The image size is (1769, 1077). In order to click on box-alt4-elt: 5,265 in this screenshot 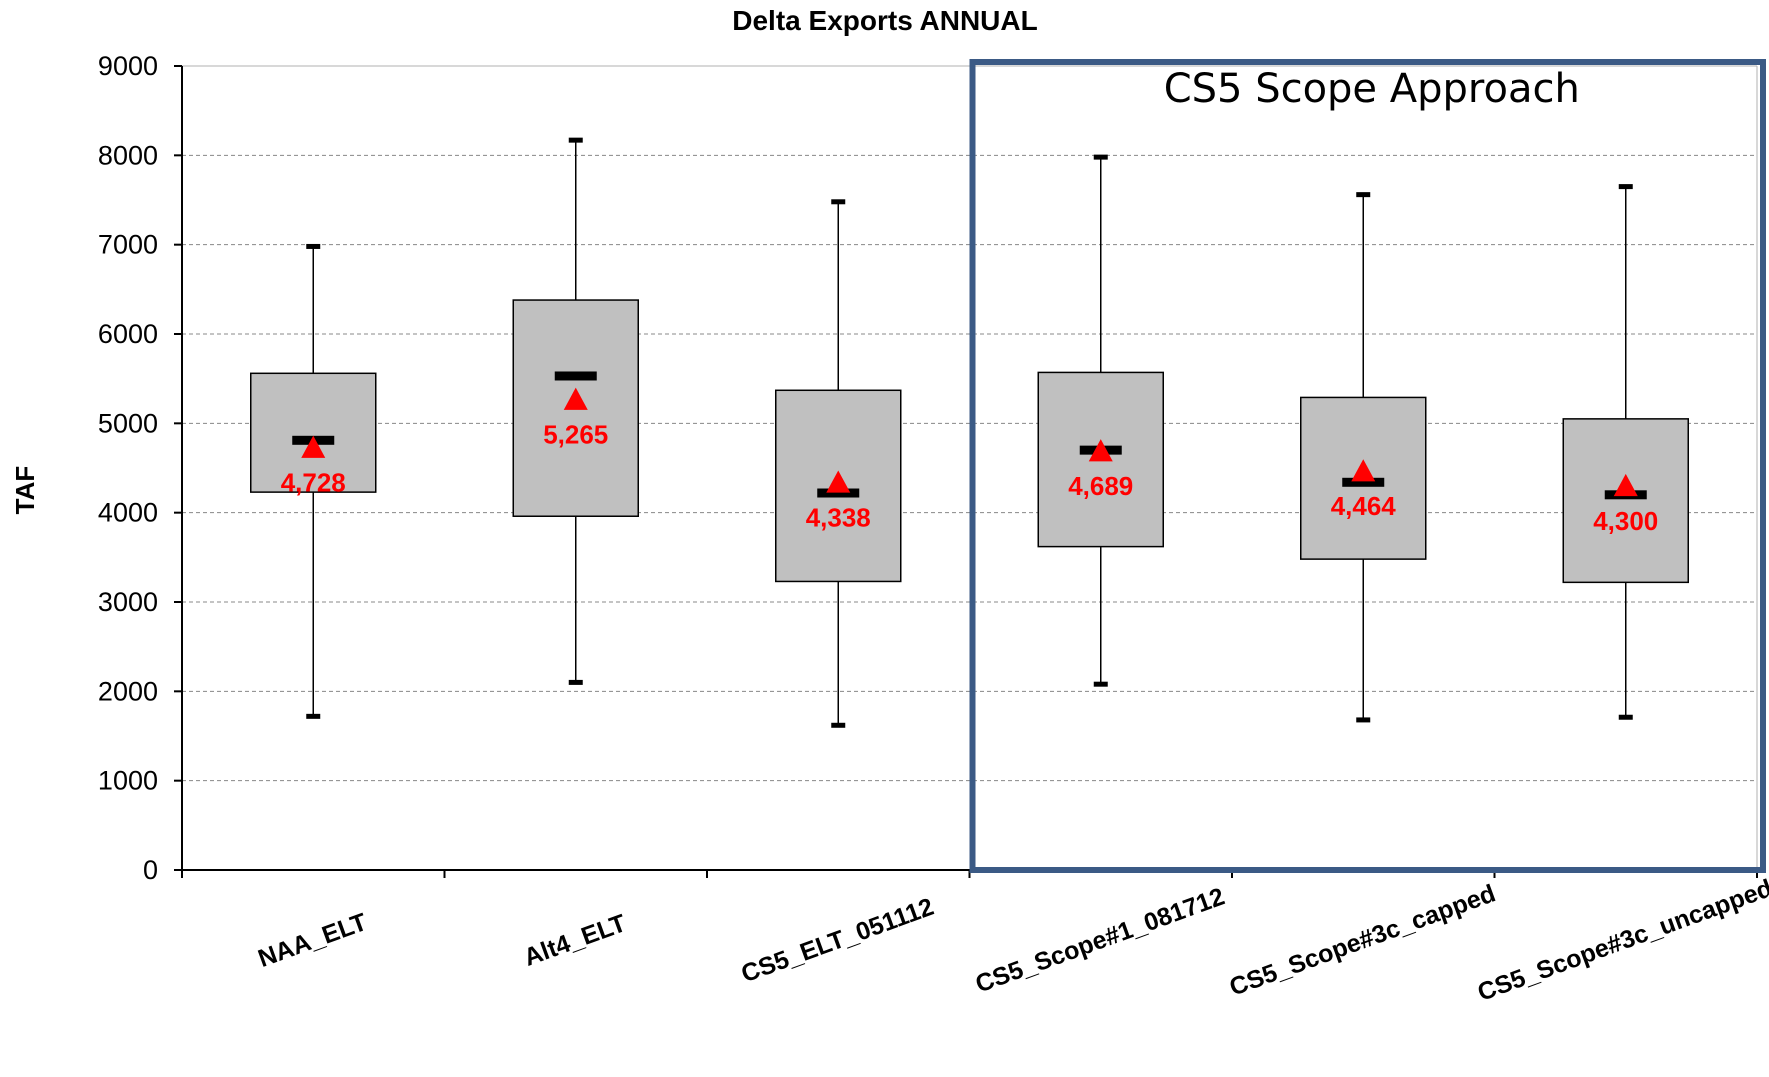, I will do `click(575, 411)`.